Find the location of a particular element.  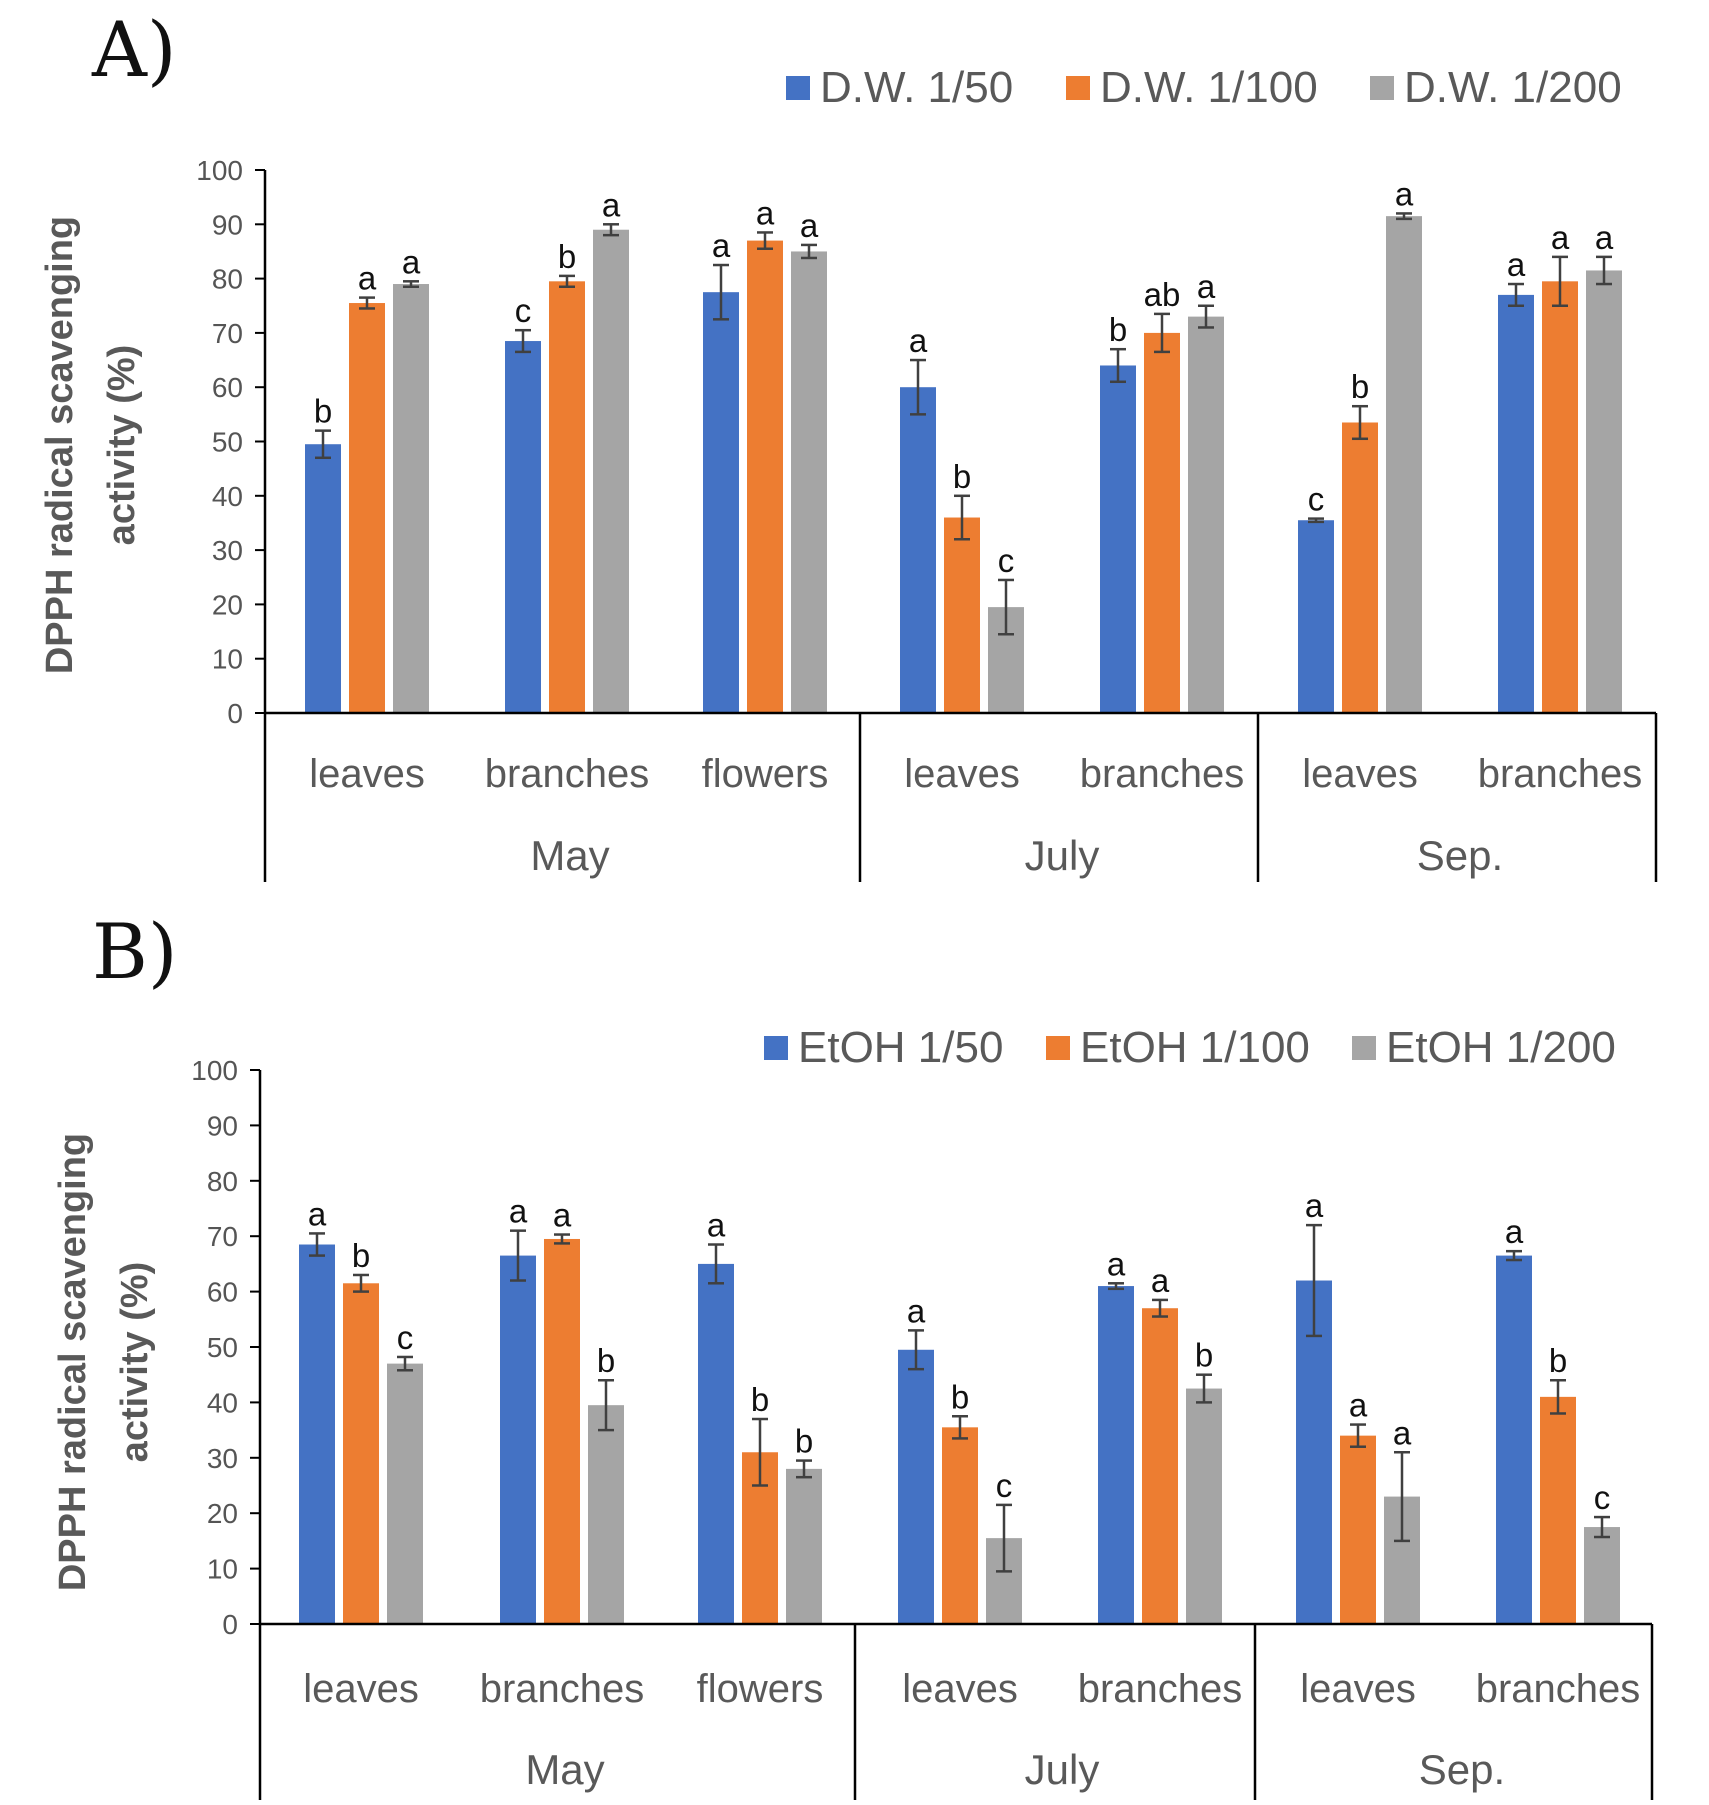

panel-b-label: B) is located at coordinates (135, 951).